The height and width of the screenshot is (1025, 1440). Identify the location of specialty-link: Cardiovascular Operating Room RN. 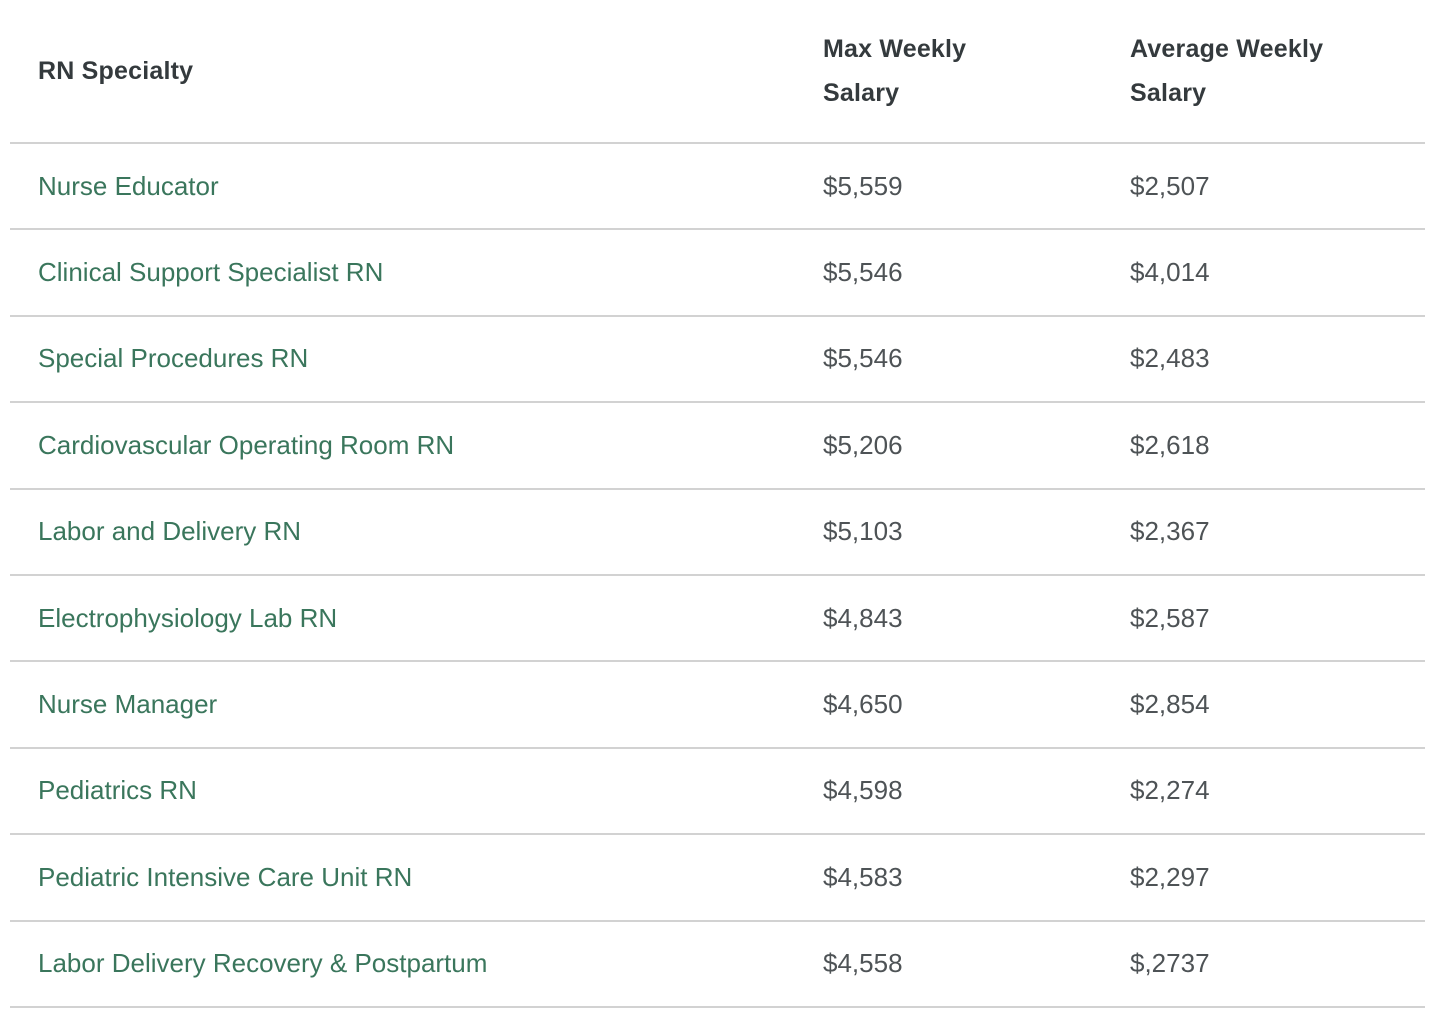
(246, 444).